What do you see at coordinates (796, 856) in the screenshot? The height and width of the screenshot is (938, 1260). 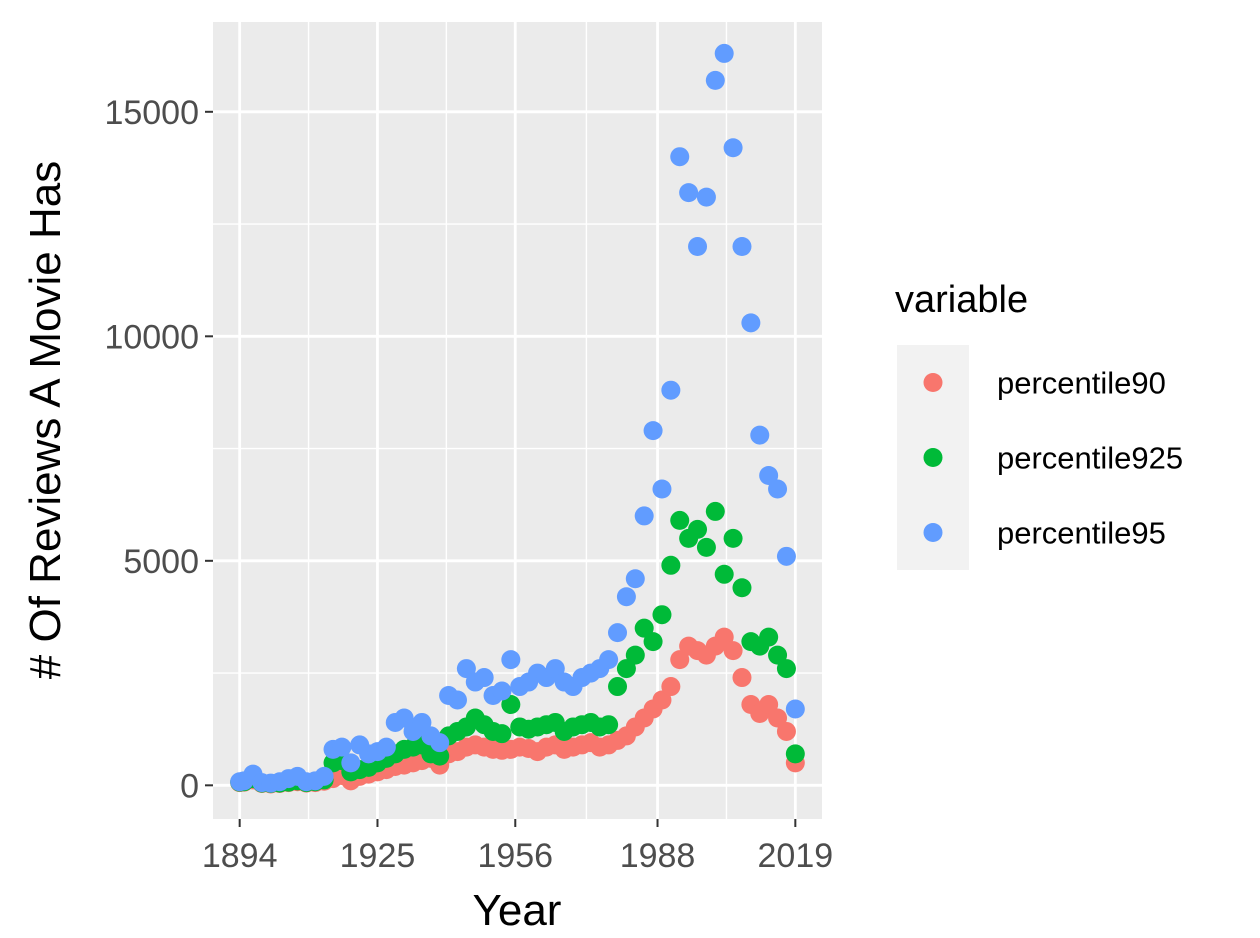 I see `x-tick-label: 2019` at bounding box center [796, 856].